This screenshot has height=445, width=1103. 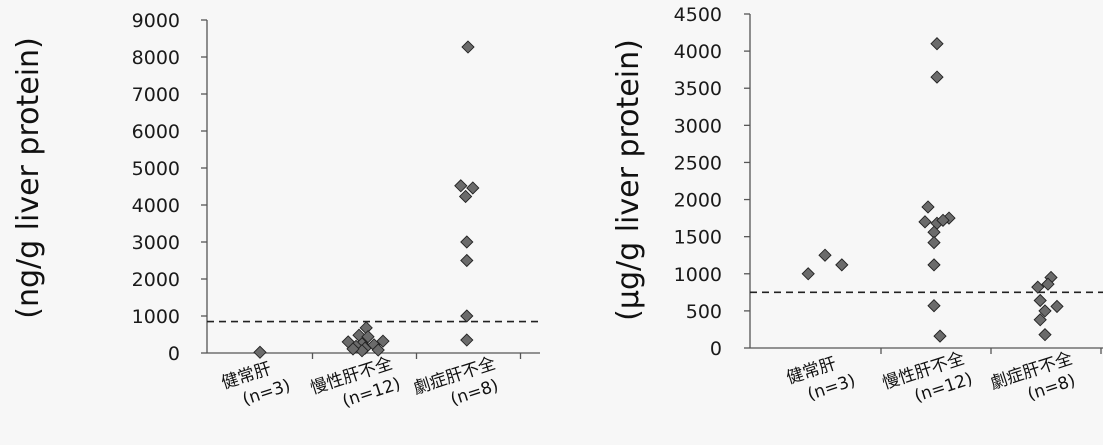 I want to click on y-tick-label: 500, so click(x=704, y=312).